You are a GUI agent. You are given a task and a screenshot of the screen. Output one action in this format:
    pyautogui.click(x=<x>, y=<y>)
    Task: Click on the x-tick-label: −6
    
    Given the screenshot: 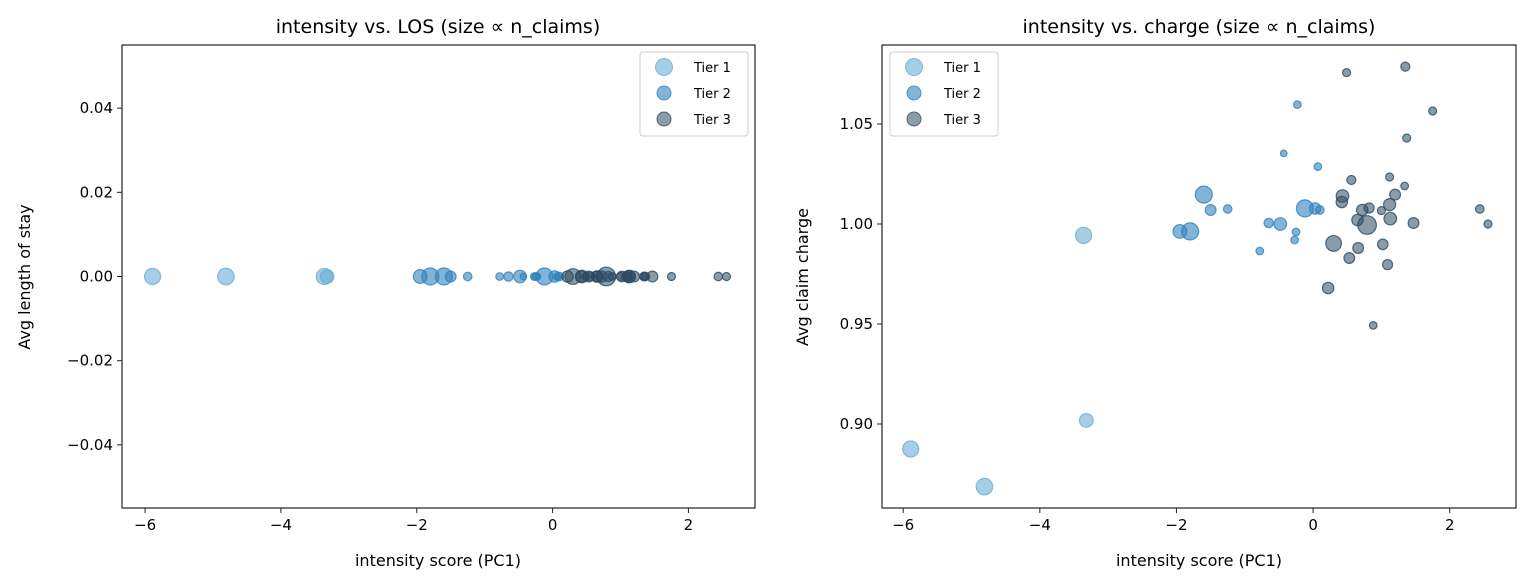 What is the action you would take?
    pyautogui.click(x=903, y=525)
    